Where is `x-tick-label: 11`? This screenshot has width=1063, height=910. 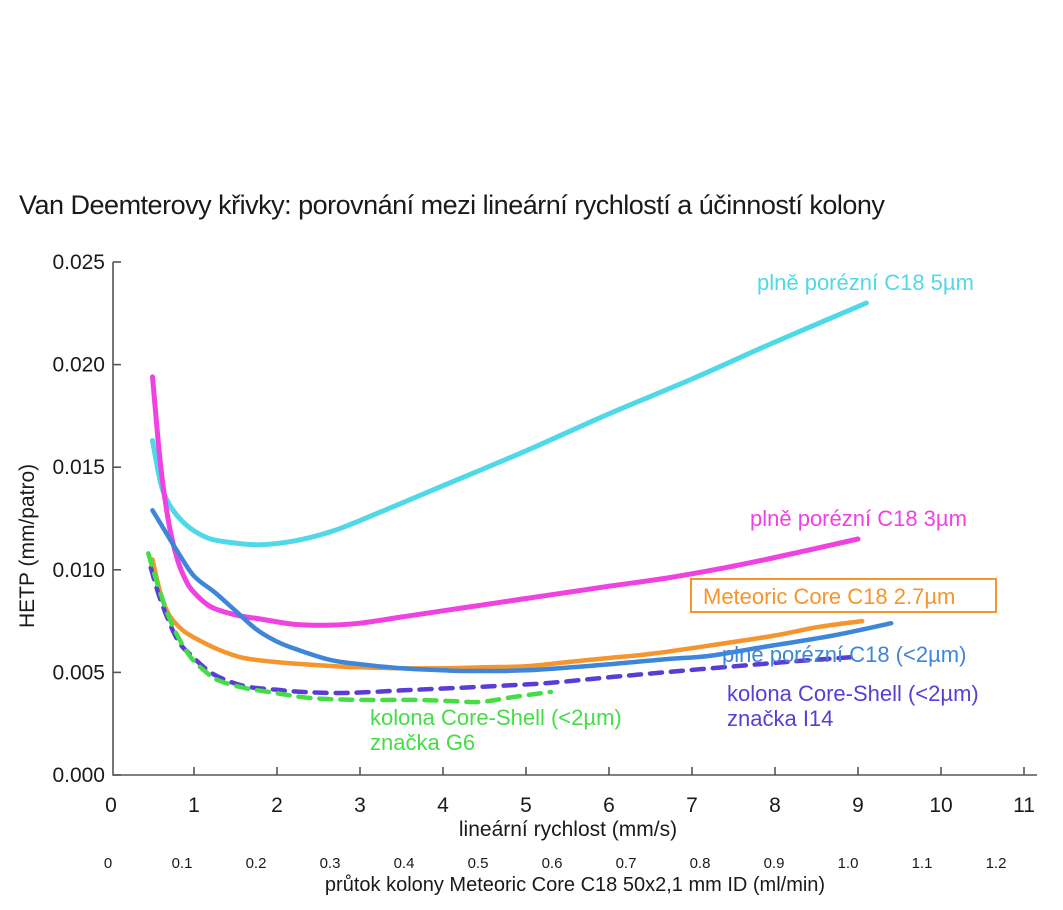 x-tick-label: 11 is located at coordinates (1024, 805).